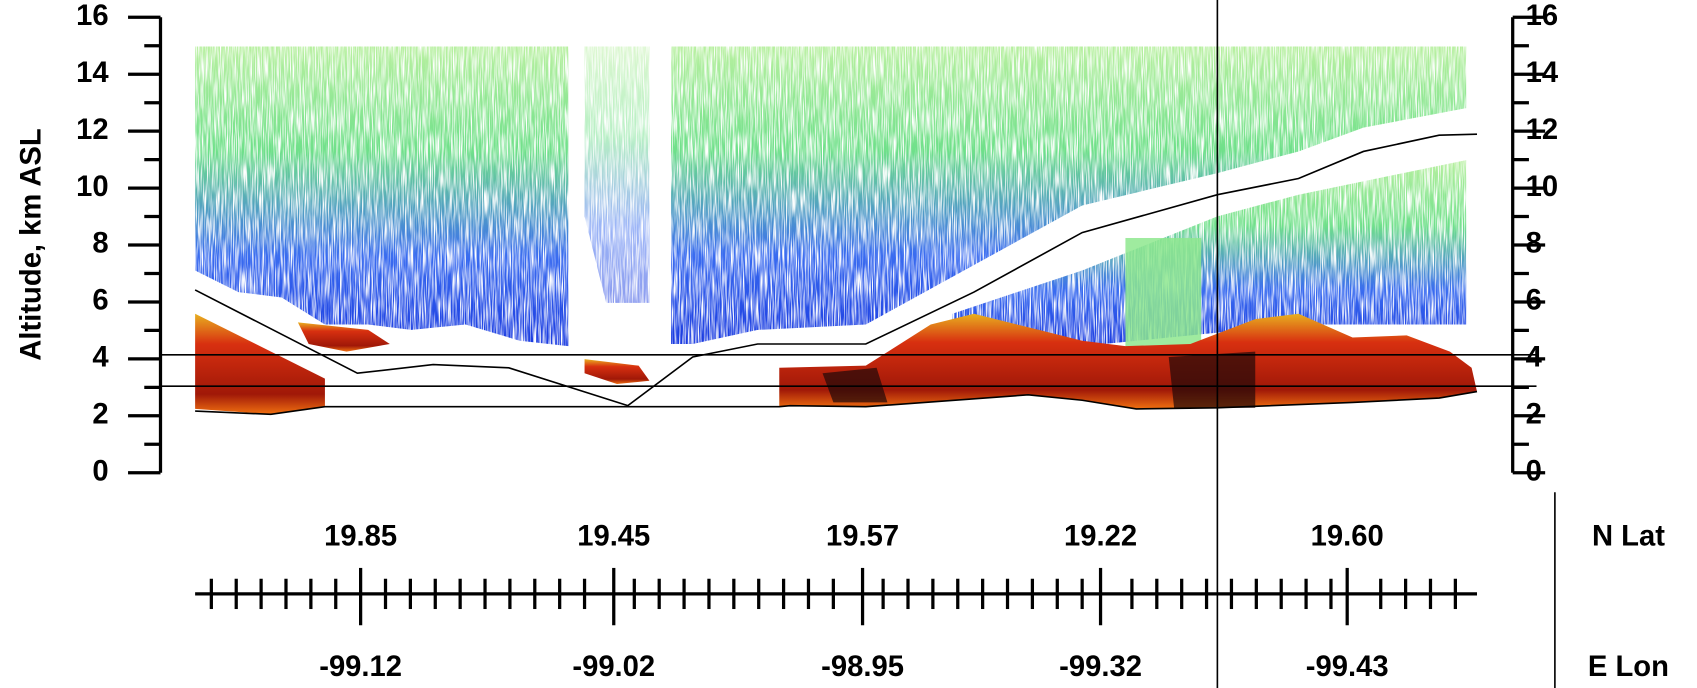  What do you see at coordinates (1542, 130) in the screenshot?
I see `y2-tick-label: 12` at bounding box center [1542, 130].